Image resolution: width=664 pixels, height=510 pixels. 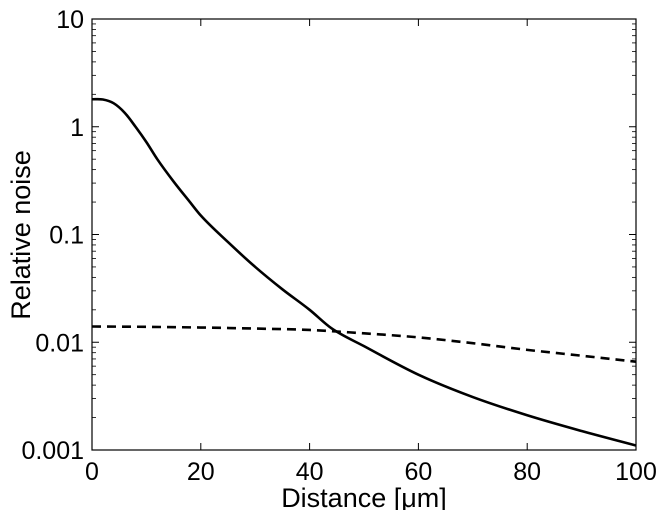 I want to click on y-tick-label: 0.001, so click(x=52, y=451).